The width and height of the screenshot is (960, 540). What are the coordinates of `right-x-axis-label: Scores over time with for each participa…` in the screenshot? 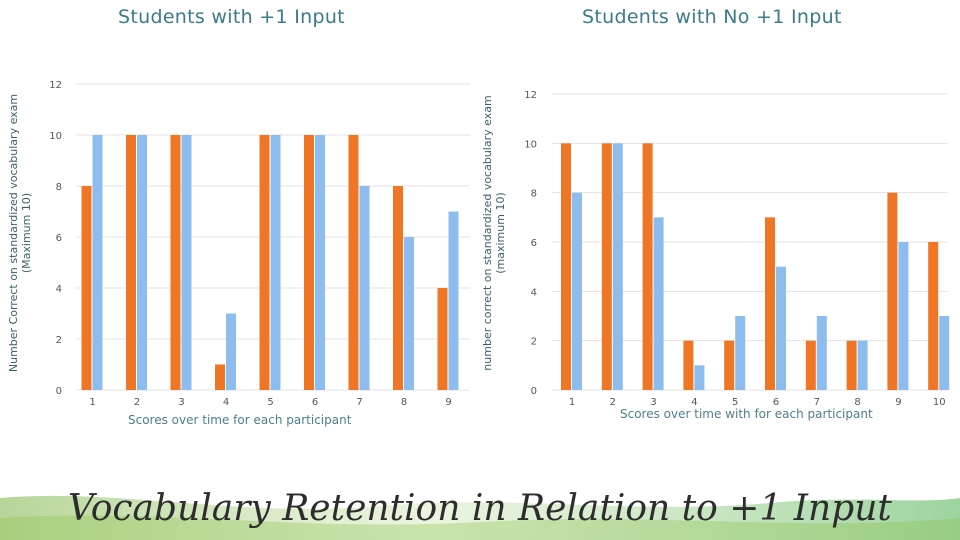 It's located at (746, 414).